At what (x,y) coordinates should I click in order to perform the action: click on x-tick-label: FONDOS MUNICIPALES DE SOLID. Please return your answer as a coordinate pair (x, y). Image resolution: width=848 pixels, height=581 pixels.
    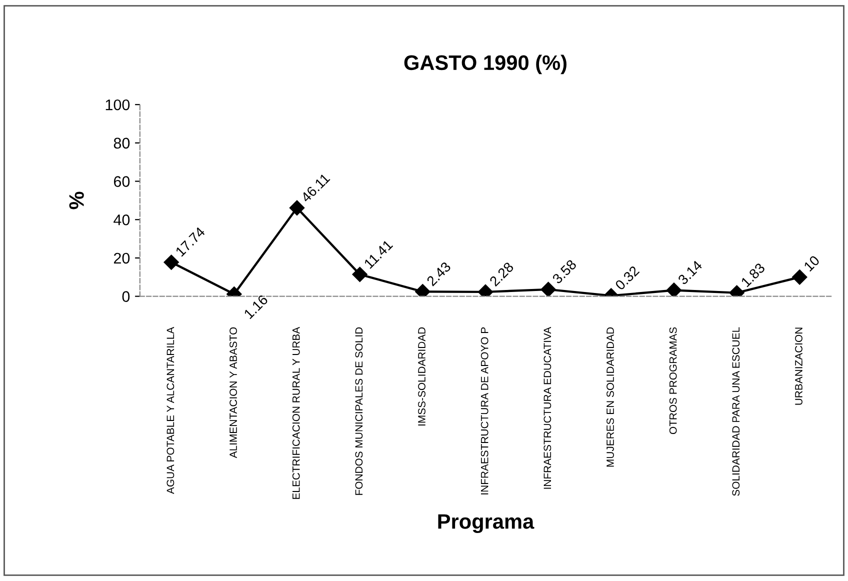
    Looking at the image, I should click on (359, 411).